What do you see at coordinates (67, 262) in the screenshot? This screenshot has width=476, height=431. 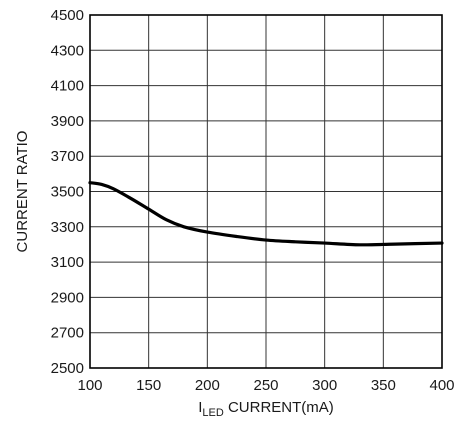 I see `y-tick-label: 3100` at bounding box center [67, 262].